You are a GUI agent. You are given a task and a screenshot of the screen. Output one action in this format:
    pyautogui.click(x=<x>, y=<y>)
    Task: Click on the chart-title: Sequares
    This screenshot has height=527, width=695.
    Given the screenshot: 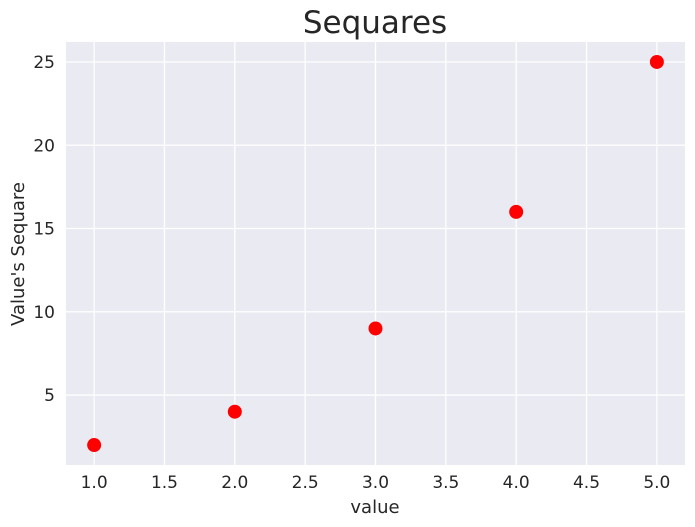 What is the action you would take?
    pyautogui.click(x=375, y=23)
    